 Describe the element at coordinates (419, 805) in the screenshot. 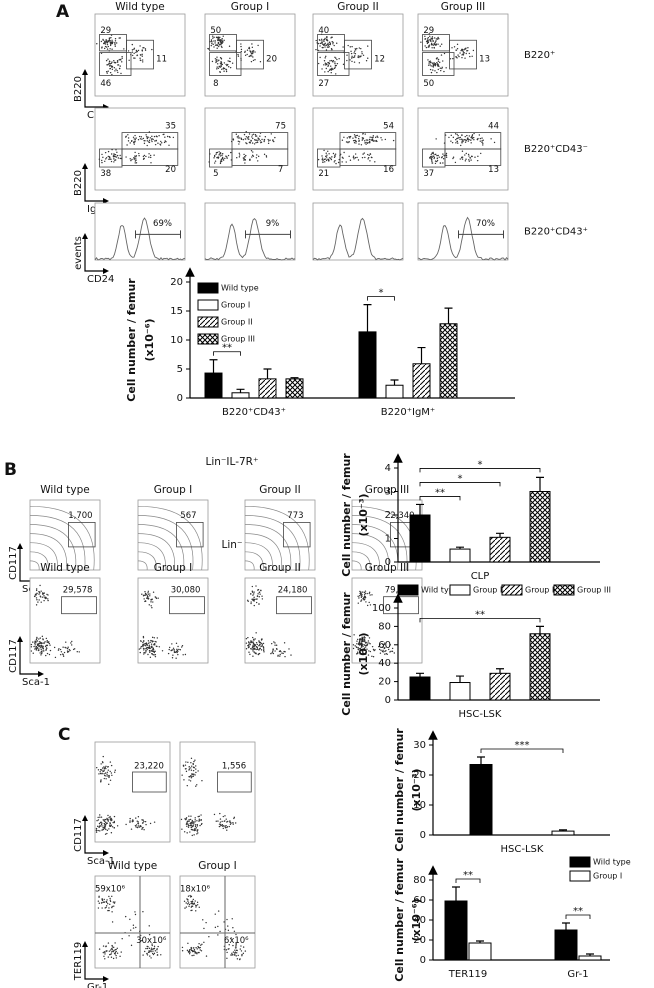

I see `y-tick-label: 10` at that location.